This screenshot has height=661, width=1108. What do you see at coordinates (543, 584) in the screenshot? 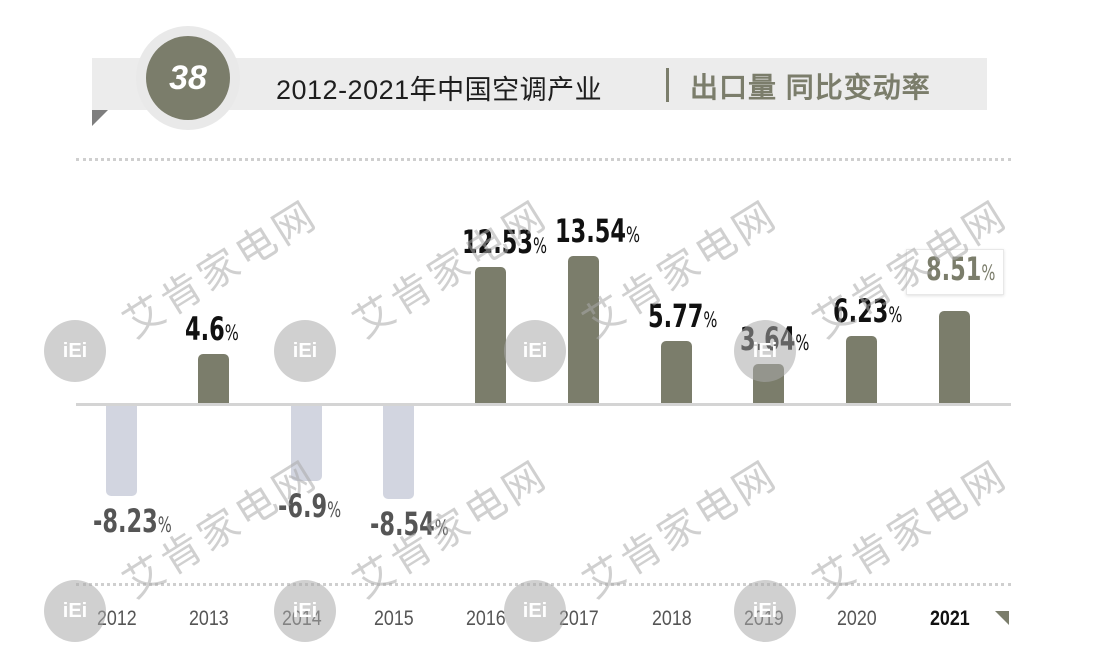
I see `bottom-dotted-line` at bounding box center [543, 584].